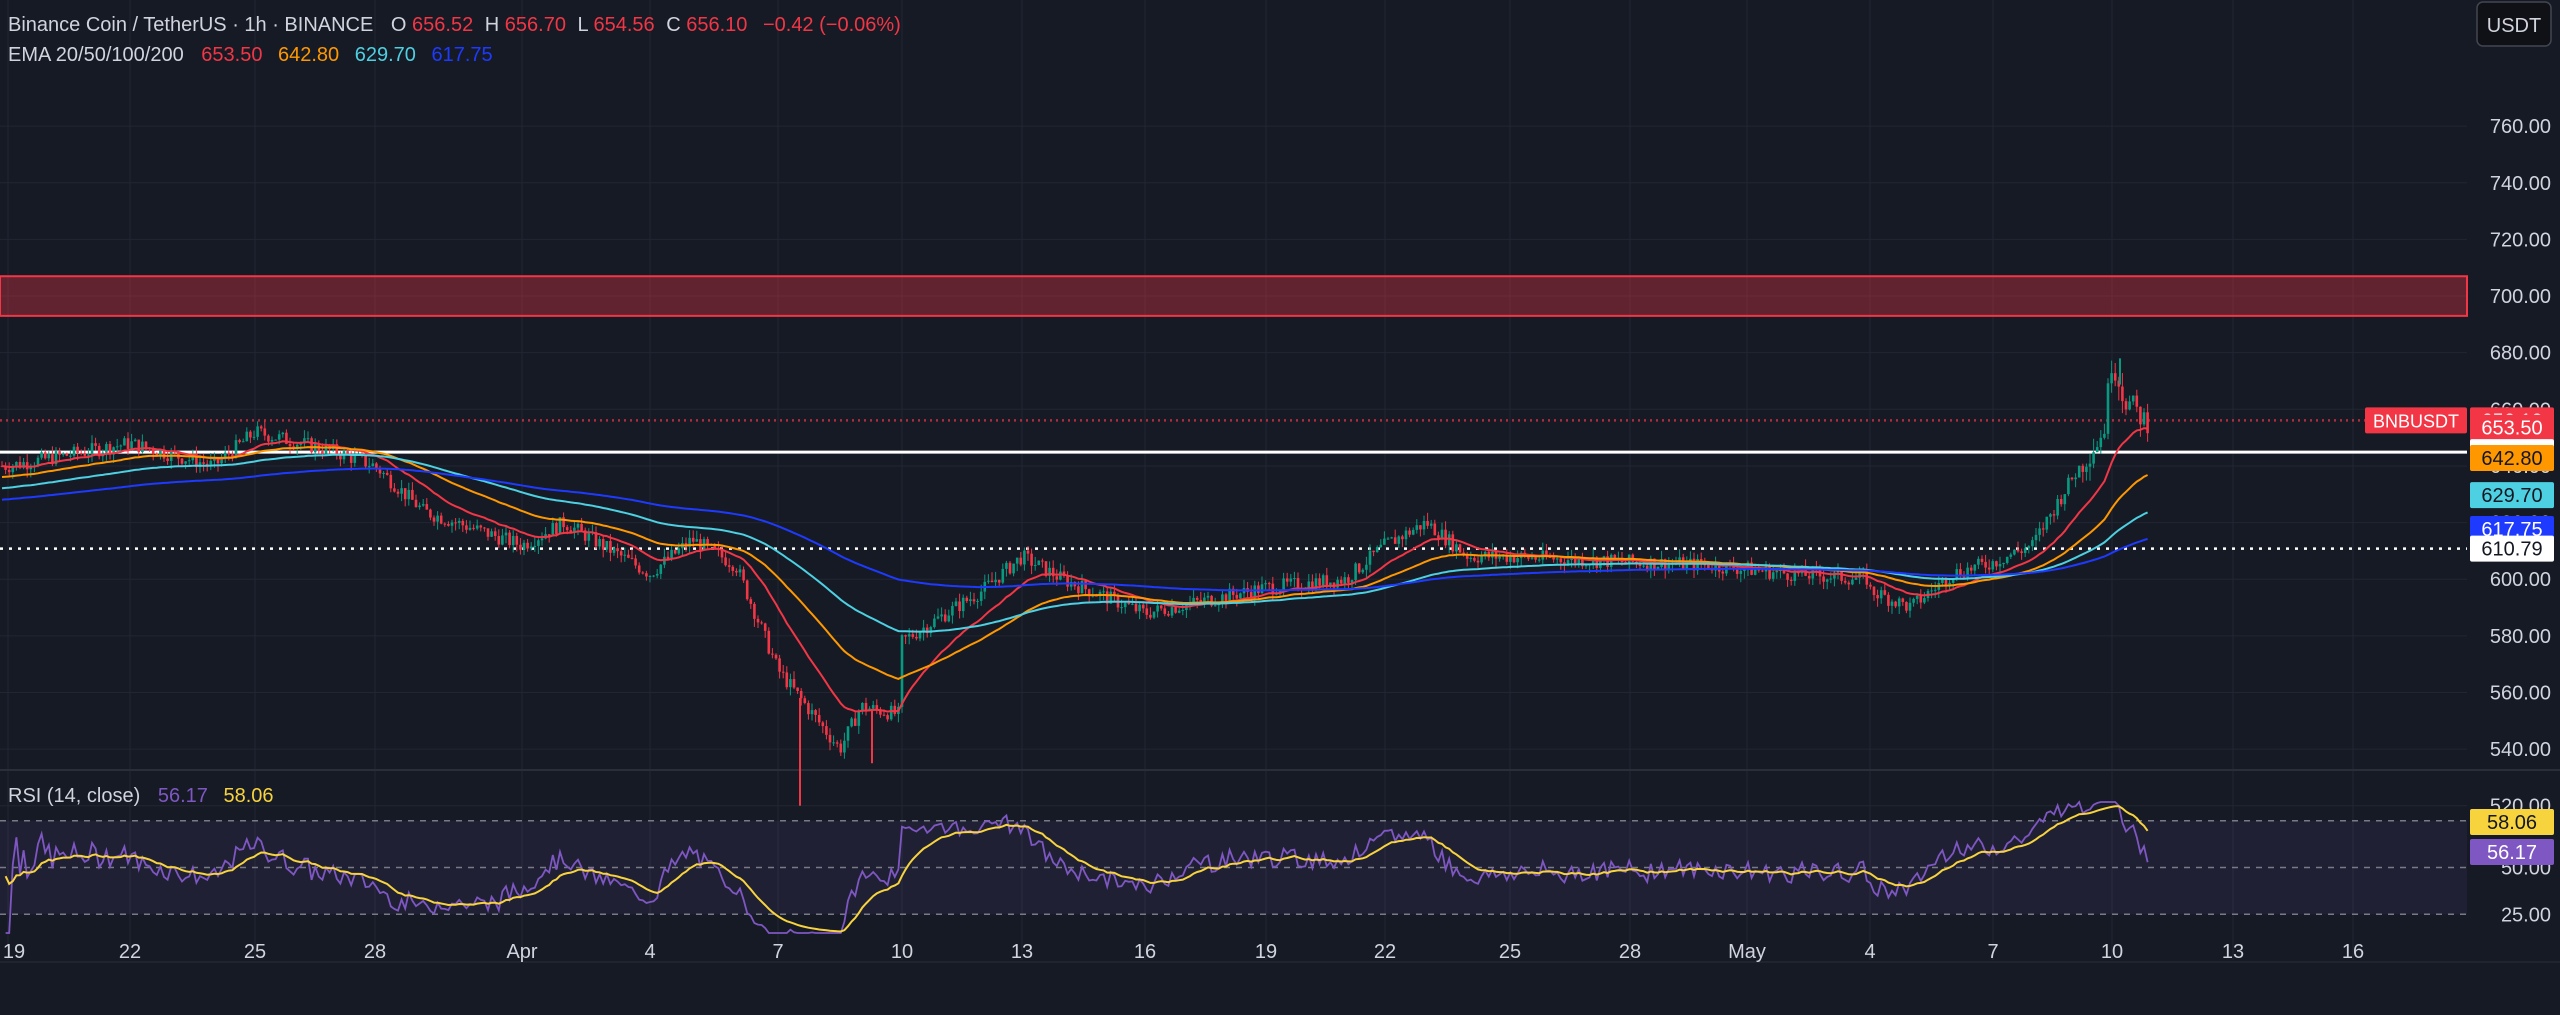  I want to click on currency-button-frame, so click(2514, 24).